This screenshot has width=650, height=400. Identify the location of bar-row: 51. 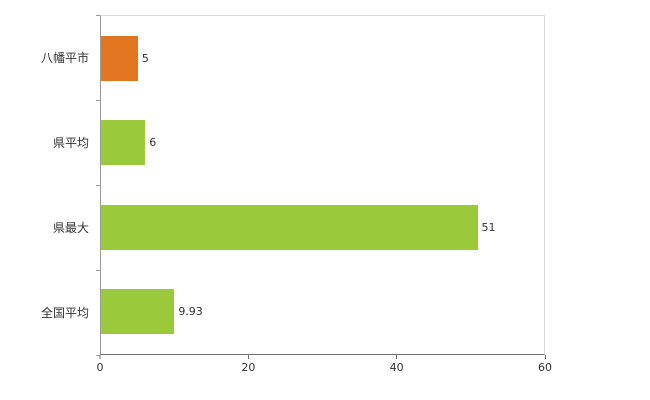
(322, 227).